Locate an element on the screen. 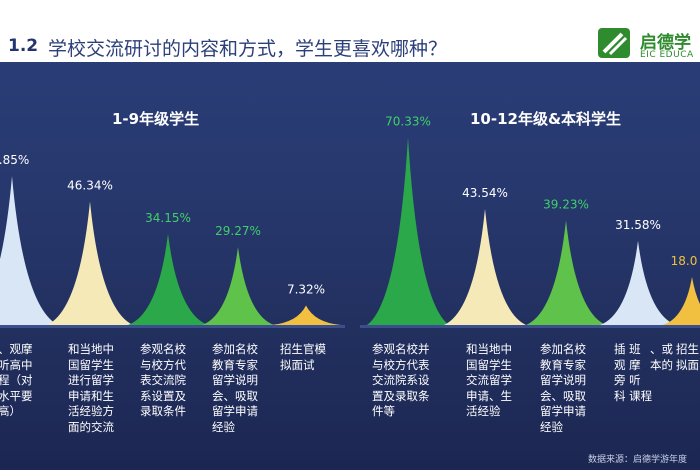  pct-label-right-2: 39.23% is located at coordinates (566, 204).